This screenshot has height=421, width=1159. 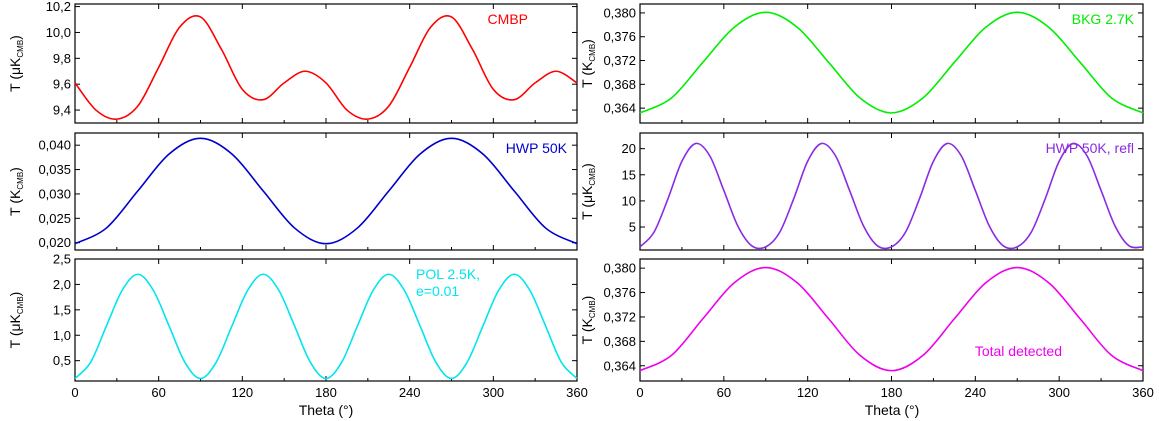 I want to click on series-label: CMBP, so click(x=508, y=19).